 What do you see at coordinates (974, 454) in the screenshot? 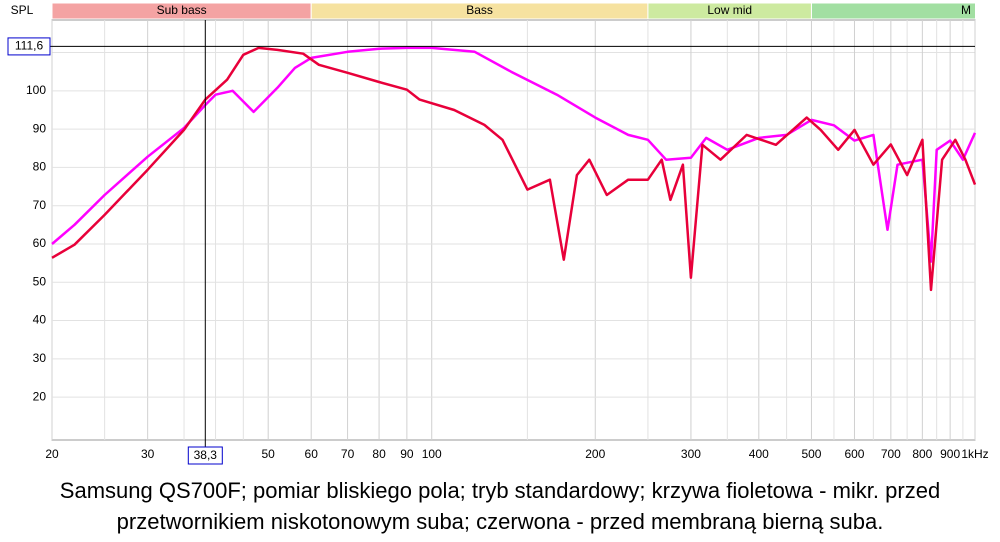
I see `x-tick-label: 1kHz` at bounding box center [974, 454].